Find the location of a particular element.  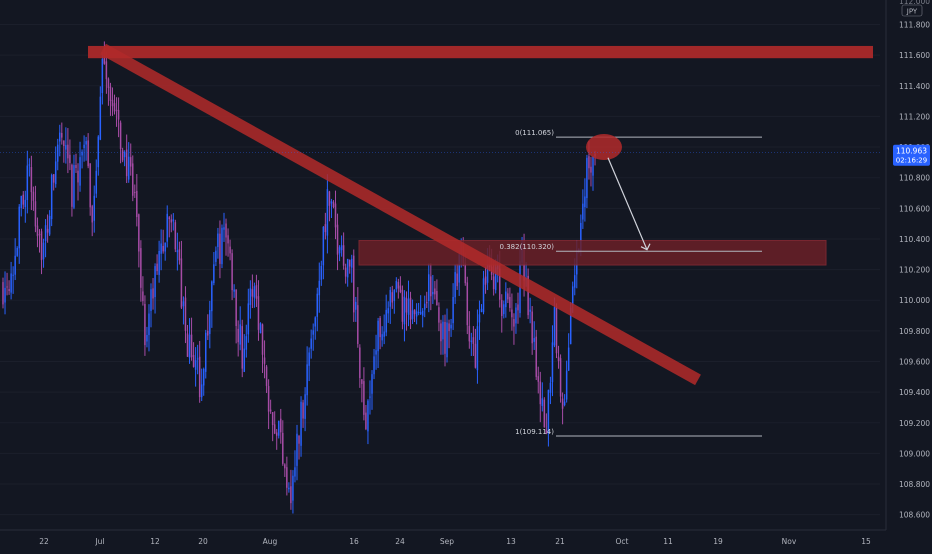

x-axis: 22 Jul 12 20 Aug 16 24 Sep 13 21 Oct 11 19 Nov 15 is located at coordinates (466, 539).